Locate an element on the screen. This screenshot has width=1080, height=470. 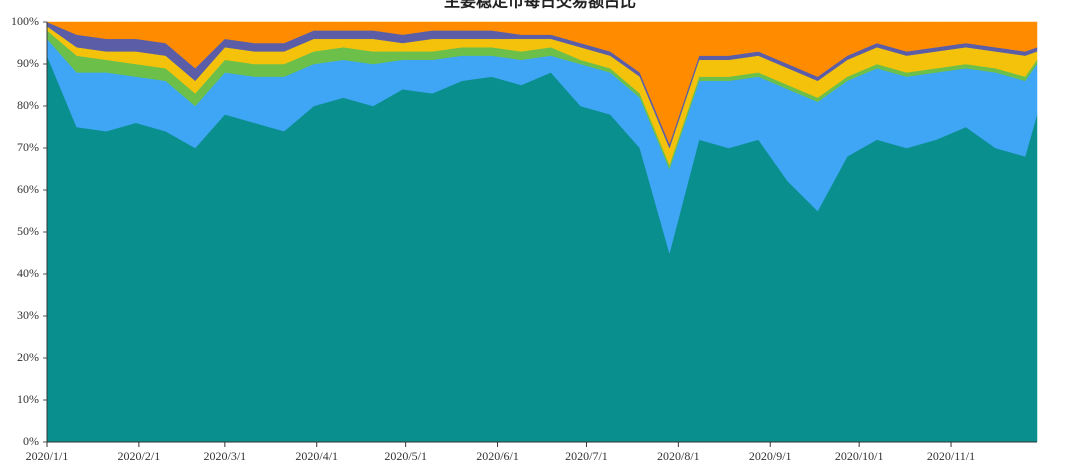
x-tick-label: 2020/4/1 is located at coordinates (316, 456).